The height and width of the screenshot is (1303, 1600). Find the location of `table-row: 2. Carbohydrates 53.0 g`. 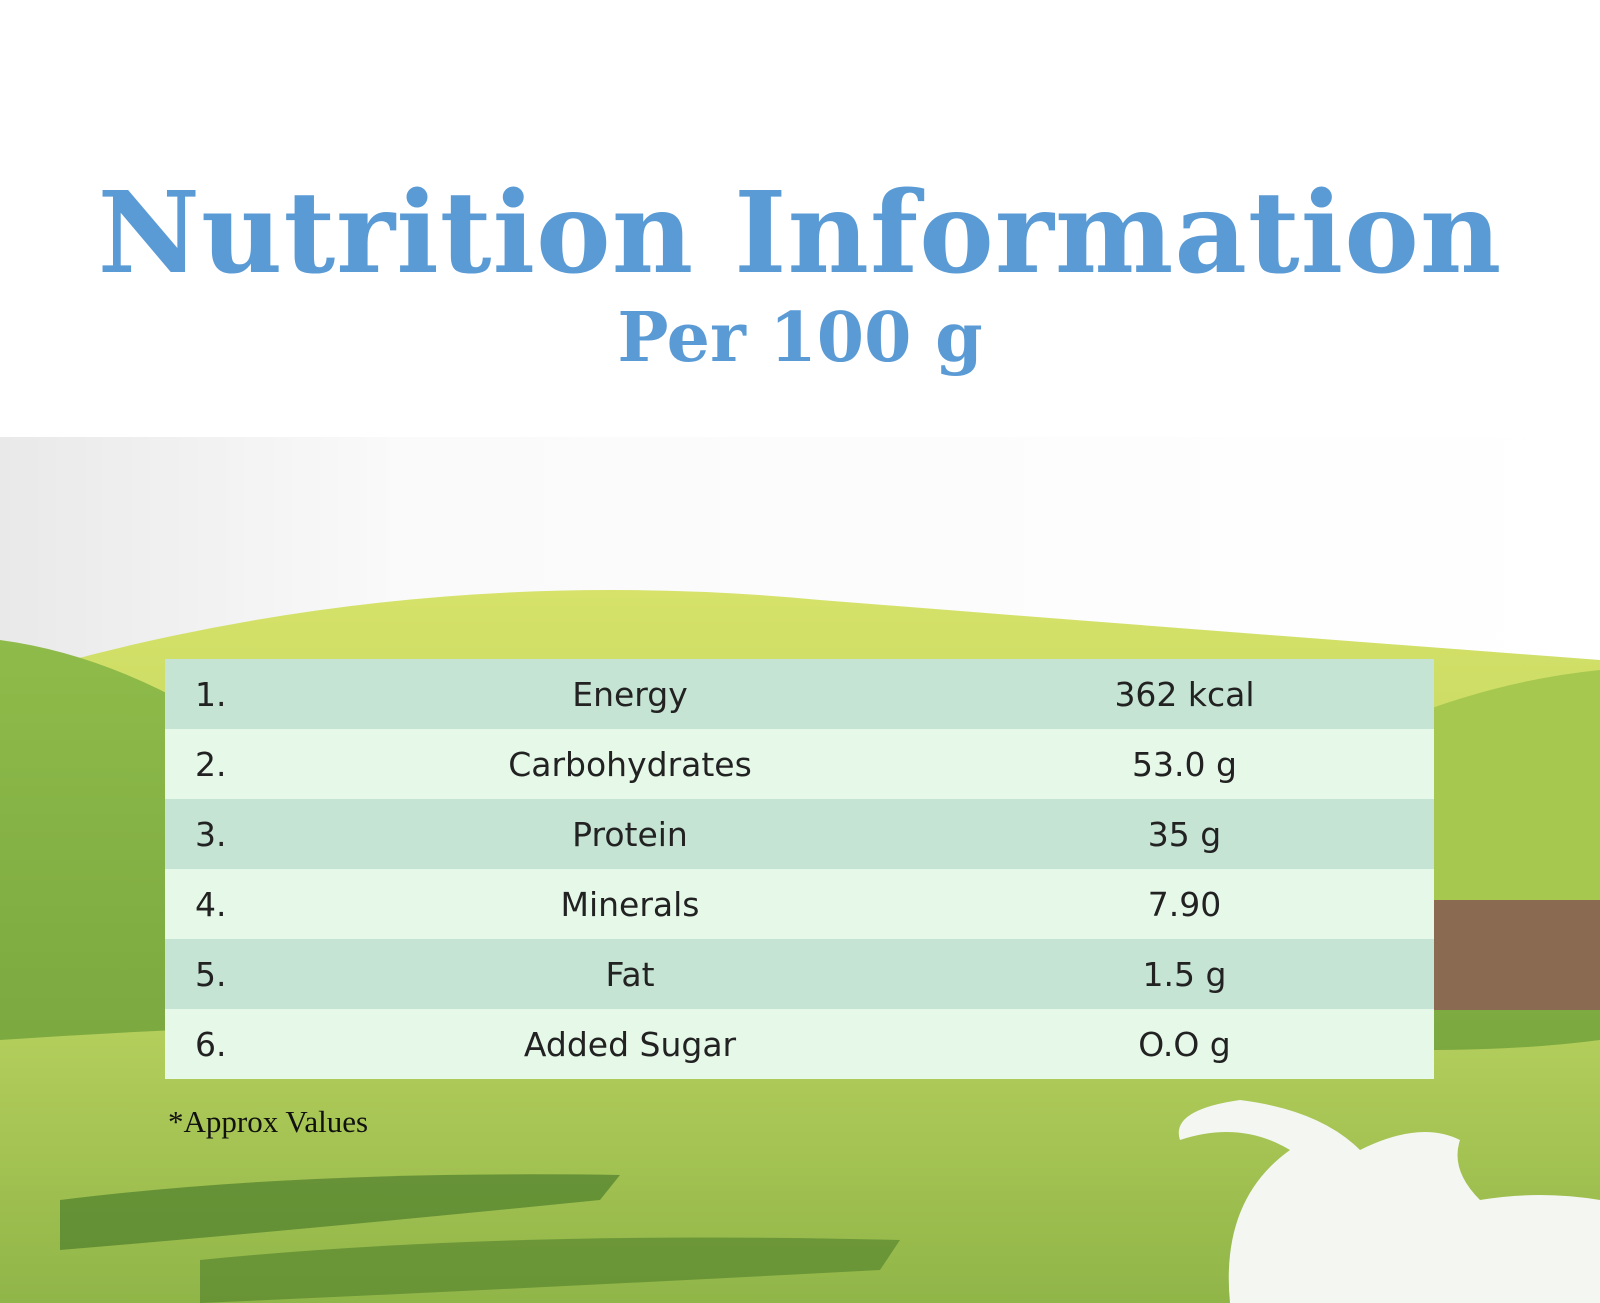

table-row: 2. Carbohydrates 53.0 g is located at coordinates (799, 764).